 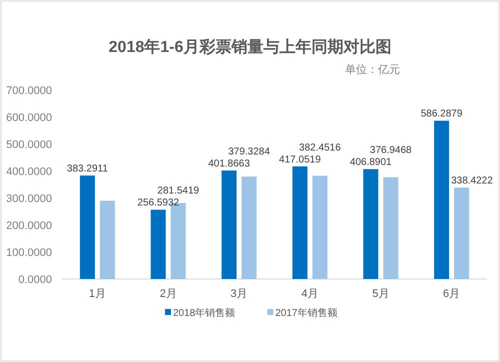 What do you see at coordinates (178, 191) in the screenshot?
I see `data-label: 281.5419` at bounding box center [178, 191].